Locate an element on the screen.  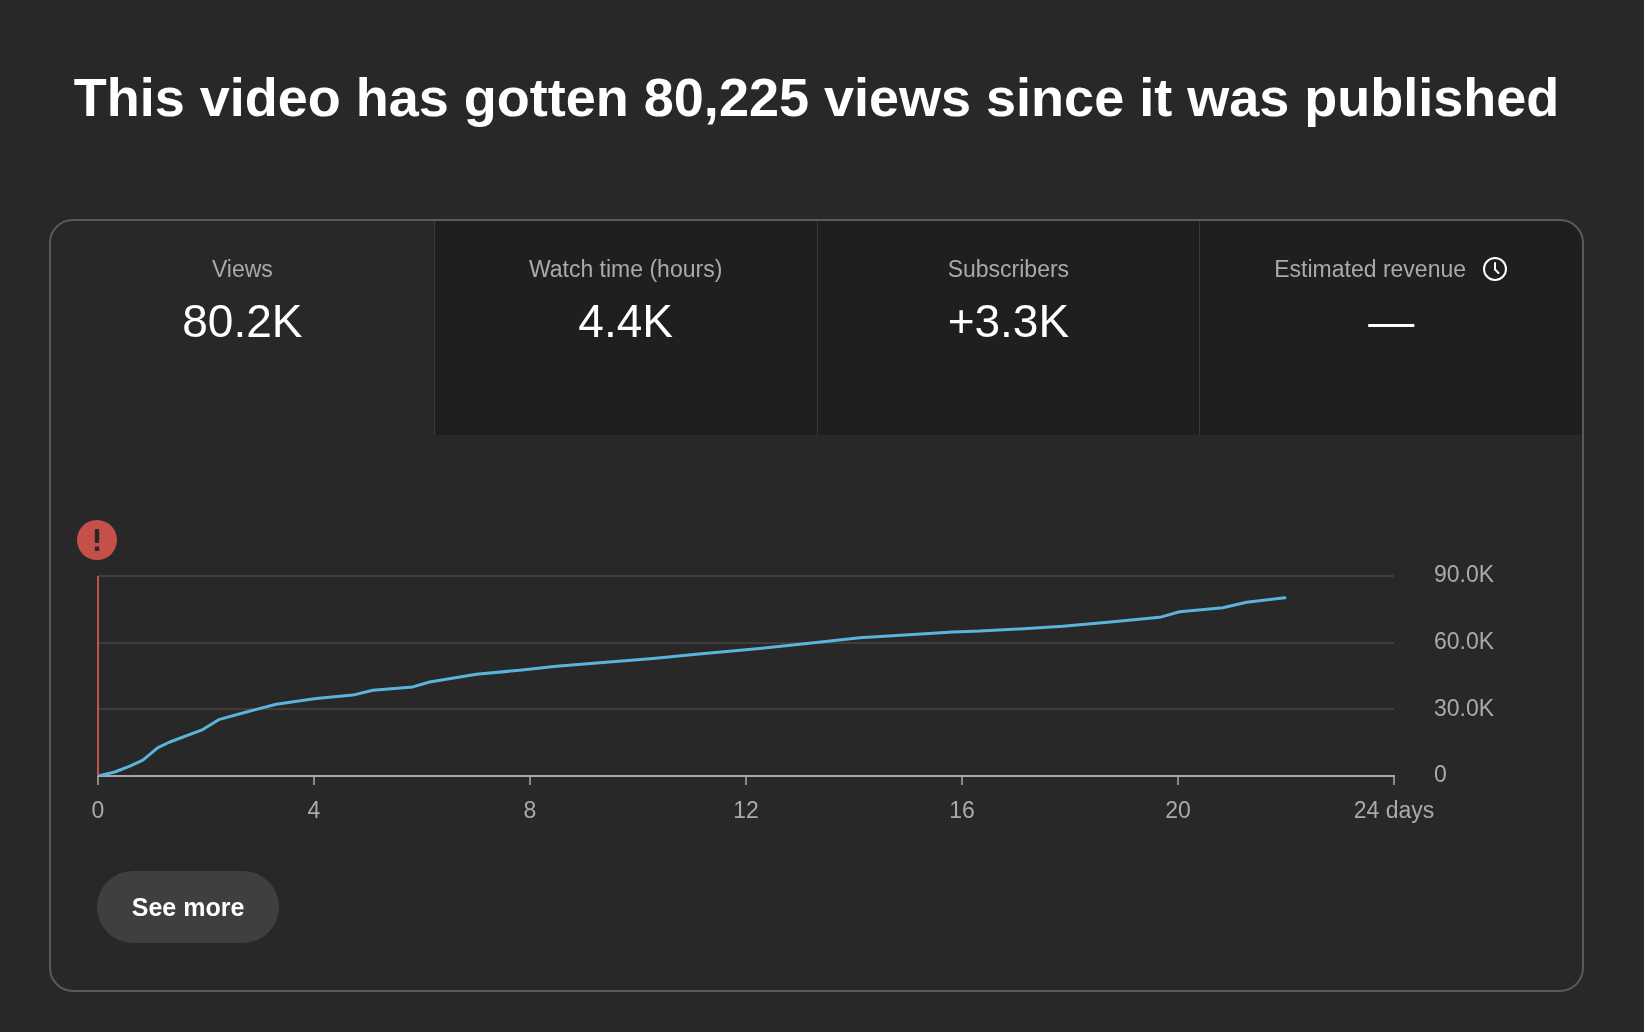
category-label: Views is located at coordinates (242, 269).